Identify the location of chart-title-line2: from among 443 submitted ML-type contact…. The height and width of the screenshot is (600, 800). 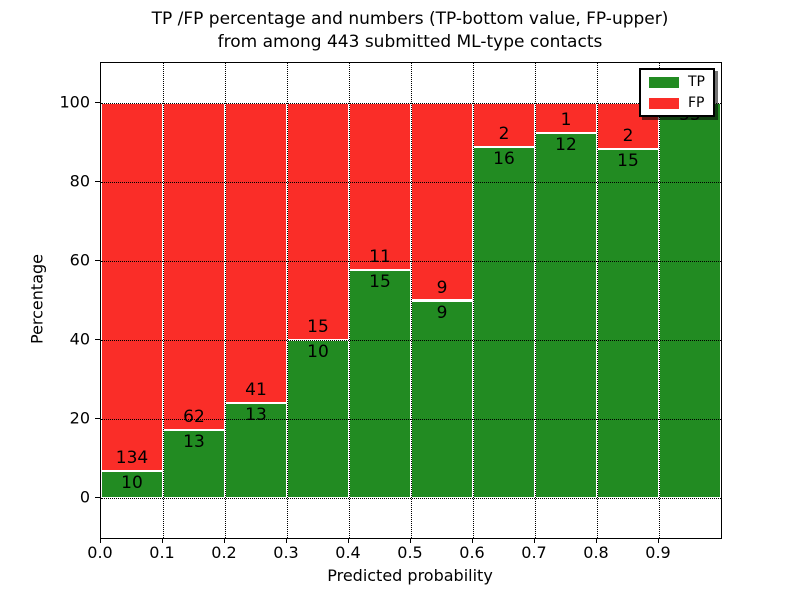
(410, 42).